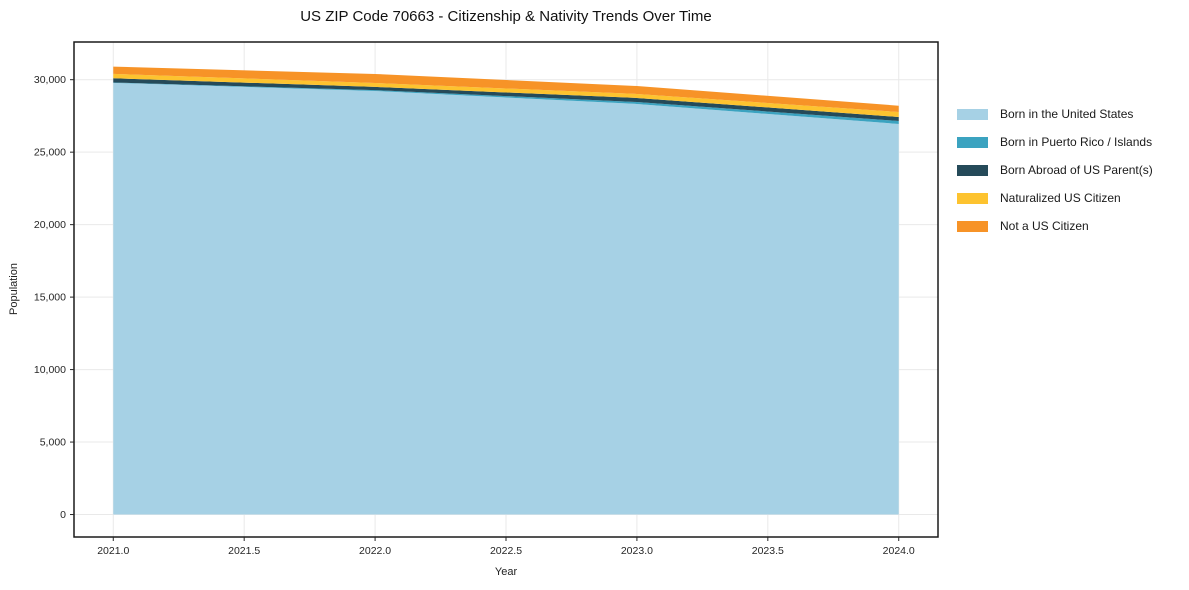 This screenshot has width=1189, height=590. Describe the element at coordinates (1044, 226) in the screenshot. I see `legend-label-not-citizen: Not a US Citizen` at that location.